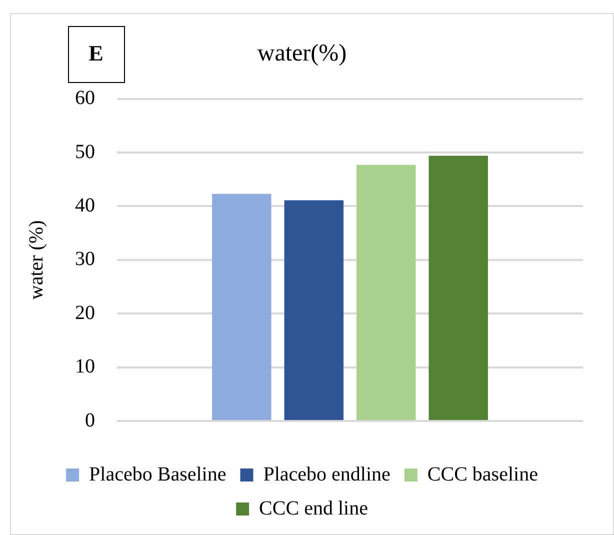 The height and width of the screenshot is (535, 614). I want to click on chart-title: water(%), so click(302, 53).